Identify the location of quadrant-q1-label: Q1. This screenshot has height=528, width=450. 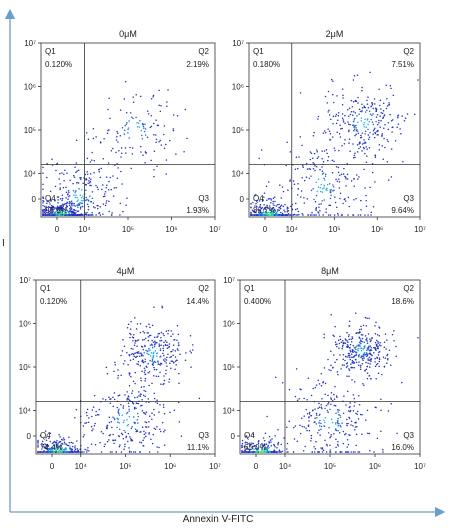
(249, 288).